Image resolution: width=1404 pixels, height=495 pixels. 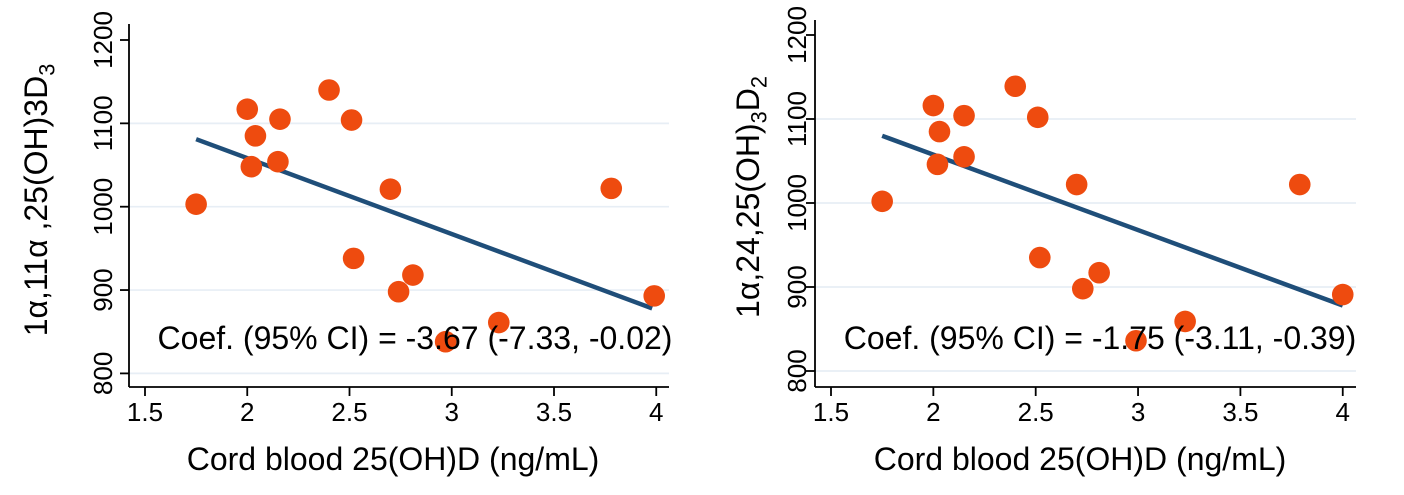 I want to click on y-axis-title-subscript: 2, so click(x=759, y=82).